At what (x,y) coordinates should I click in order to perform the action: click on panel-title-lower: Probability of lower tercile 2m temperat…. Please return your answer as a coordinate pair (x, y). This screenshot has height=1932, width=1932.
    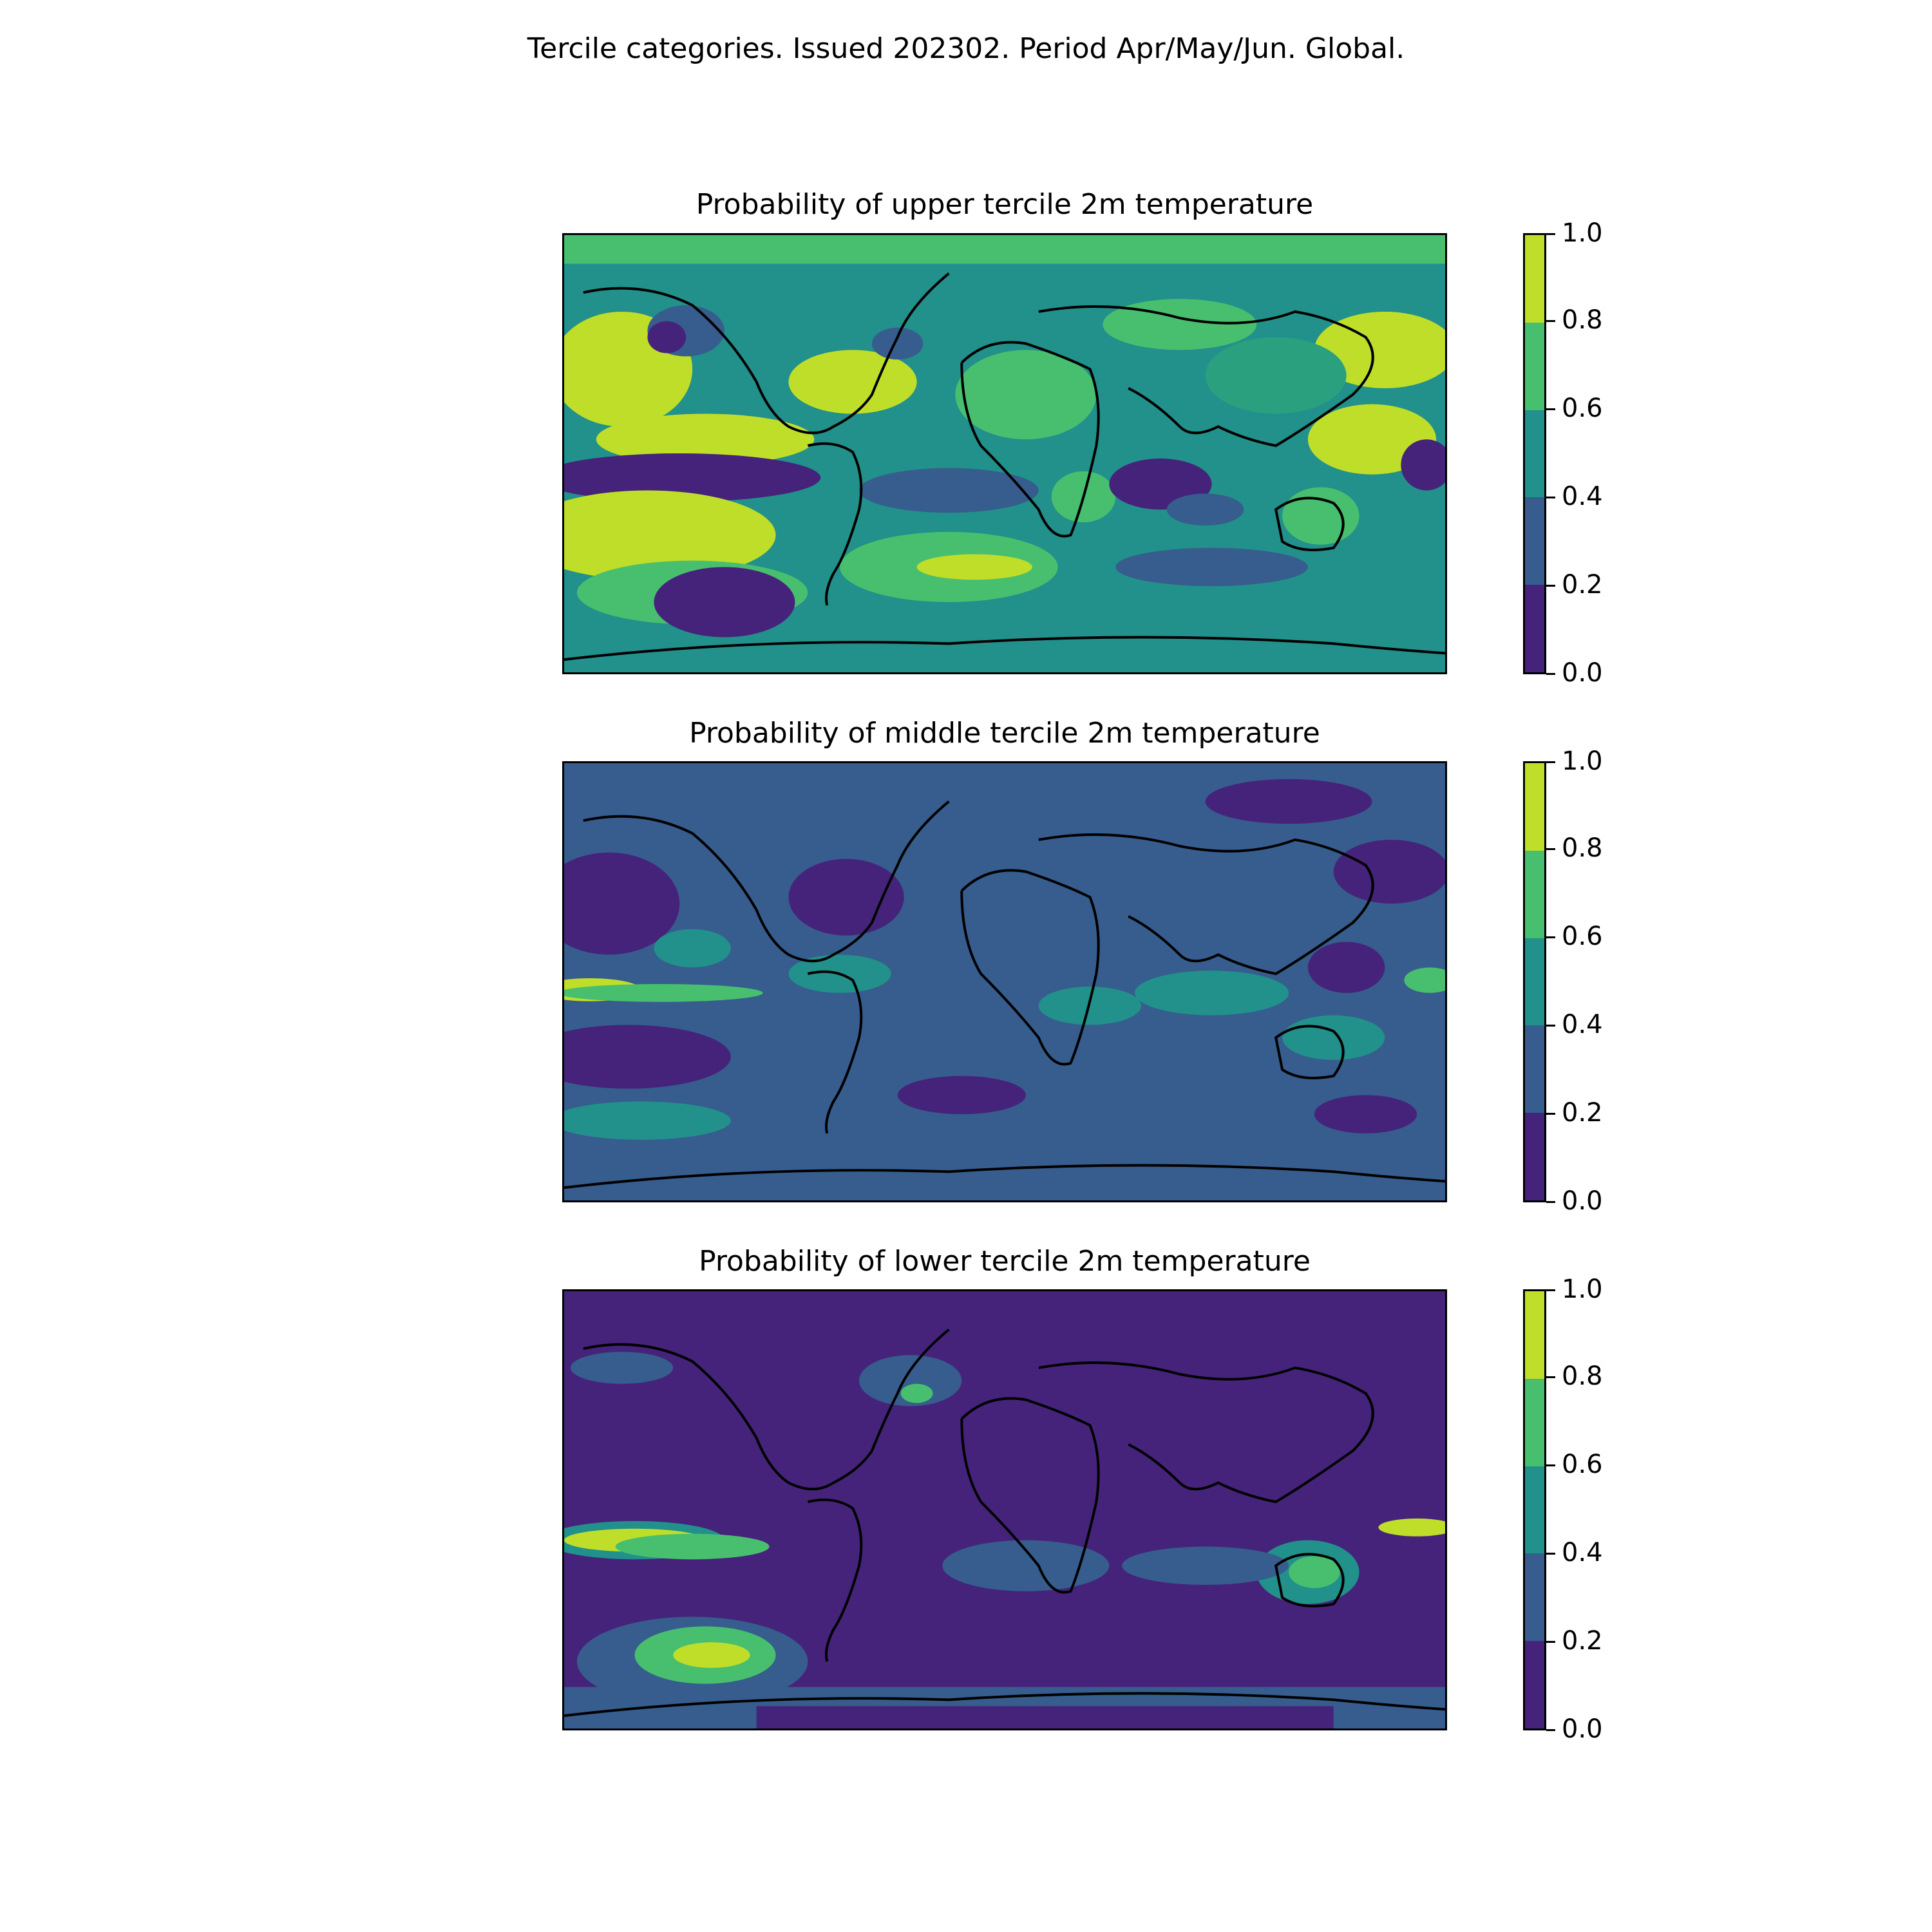
    Looking at the image, I should click on (1005, 1261).